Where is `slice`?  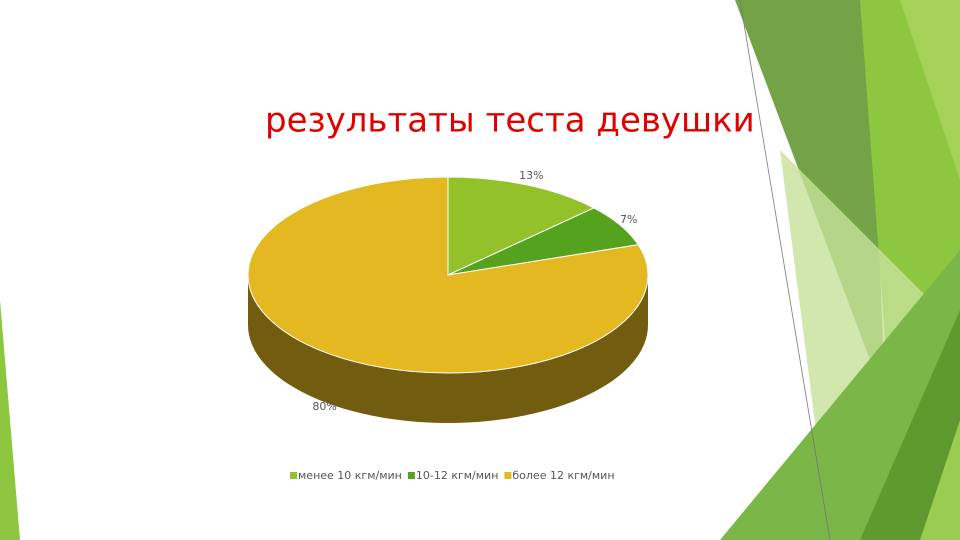
slice is located at coordinates (521, 226).